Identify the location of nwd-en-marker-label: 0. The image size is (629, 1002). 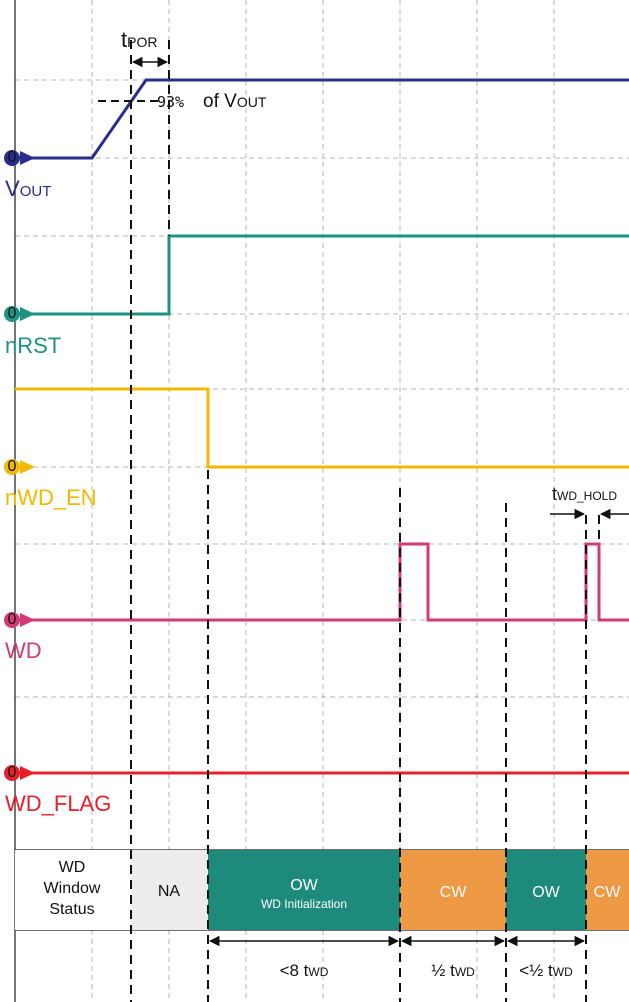
(12, 466).